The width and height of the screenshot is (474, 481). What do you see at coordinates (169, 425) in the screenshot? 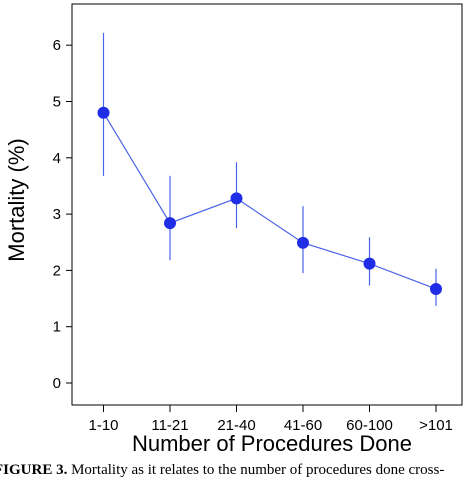
I see `x-tick-label-1: 11-21` at bounding box center [169, 425].